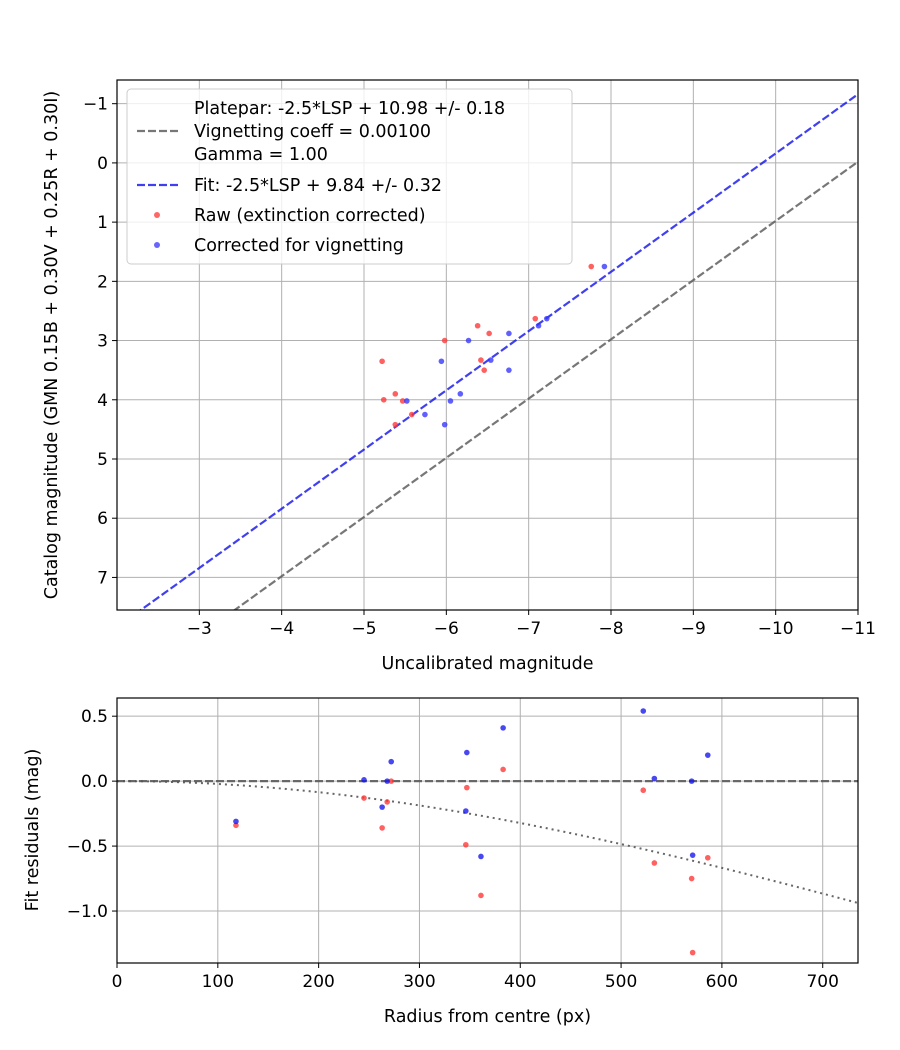 This screenshot has height=1050, width=900. What do you see at coordinates (528, 629) in the screenshot?
I see `top-x-tick-label: −7` at bounding box center [528, 629].